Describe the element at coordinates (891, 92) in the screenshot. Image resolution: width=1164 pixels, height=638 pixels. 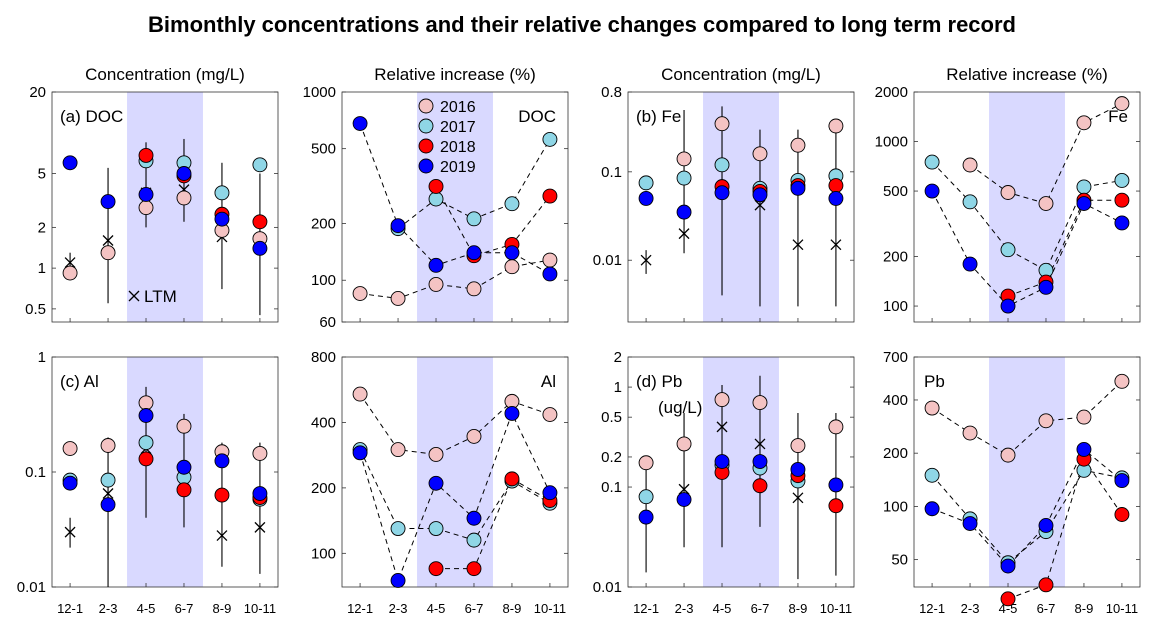
I see `y-tick-label: 2000` at that location.